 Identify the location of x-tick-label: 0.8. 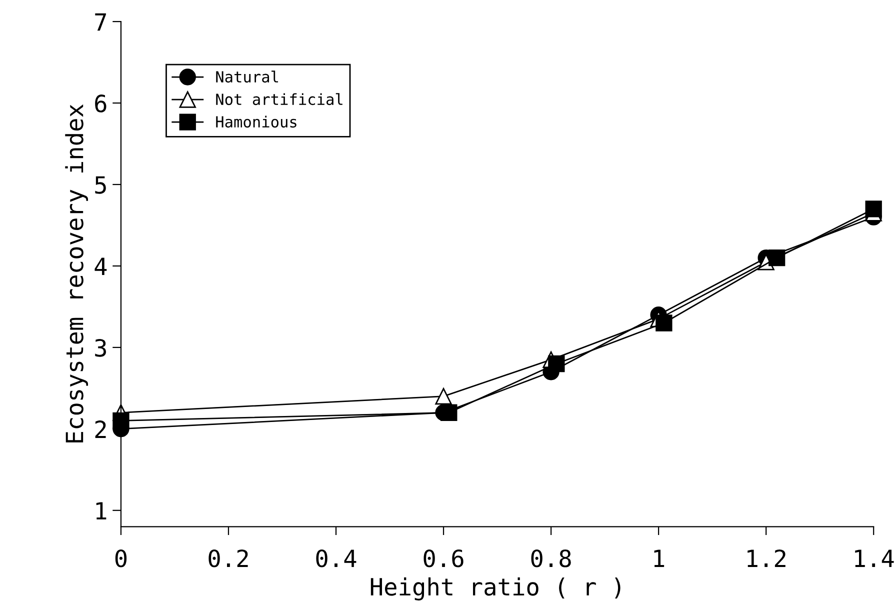
(551, 558).